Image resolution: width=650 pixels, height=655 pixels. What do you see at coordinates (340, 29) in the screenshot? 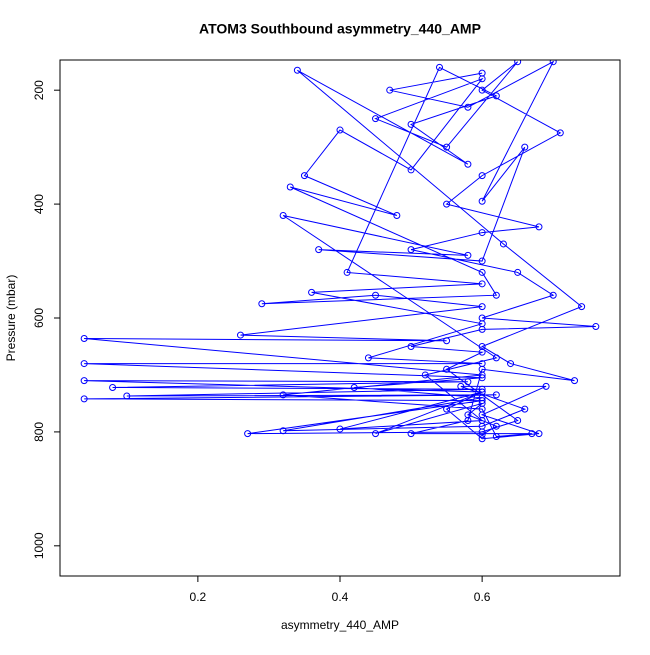
I see `chart-title: ATOM3 Southbound asymmetry_440_AMP` at bounding box center [340, 29].